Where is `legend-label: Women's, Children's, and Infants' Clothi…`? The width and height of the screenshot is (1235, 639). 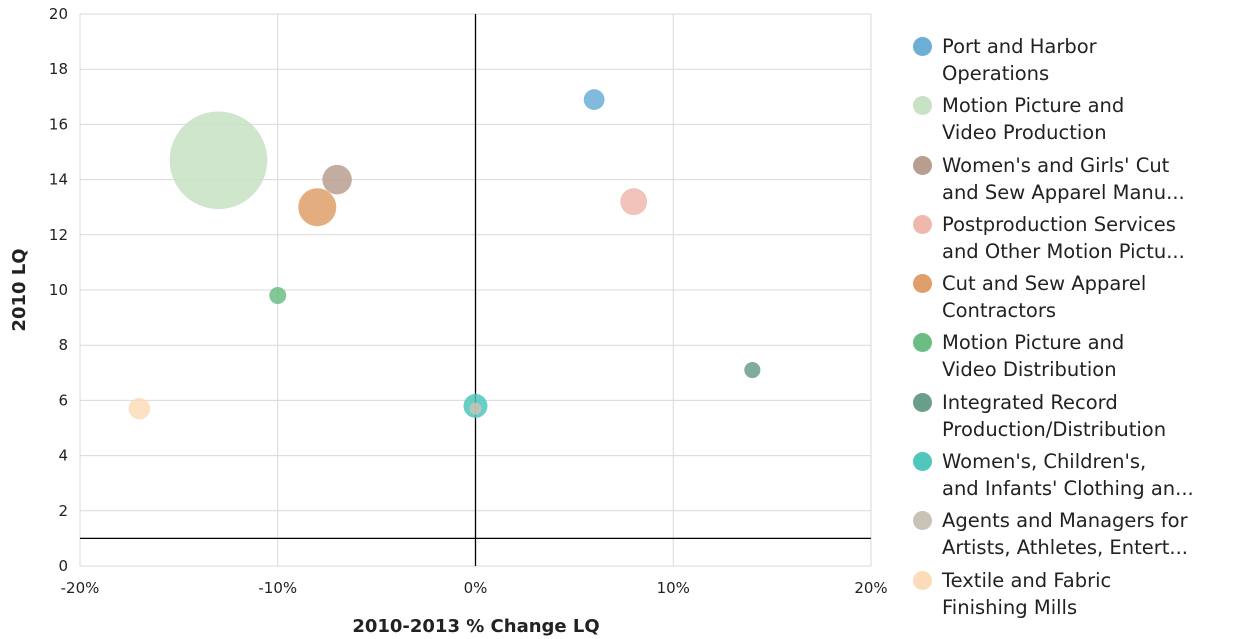
legend-label: Women's, Children's, and Infants' Clothi… is located at coordinates (1068, 475).